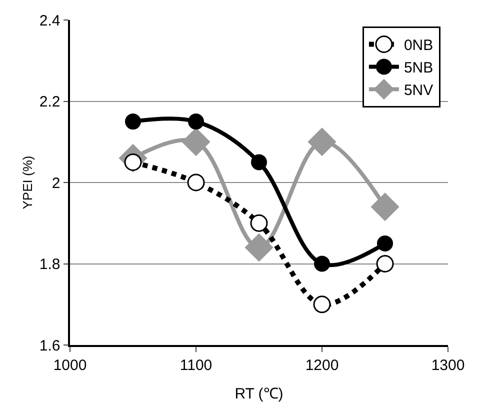 Image resolution: width=477 pixels, height=411 pixels. What do you see at coordinates (56, 183) in the screenshot?
I see `y-tick-label: 2` at bounding box center [56, 183].